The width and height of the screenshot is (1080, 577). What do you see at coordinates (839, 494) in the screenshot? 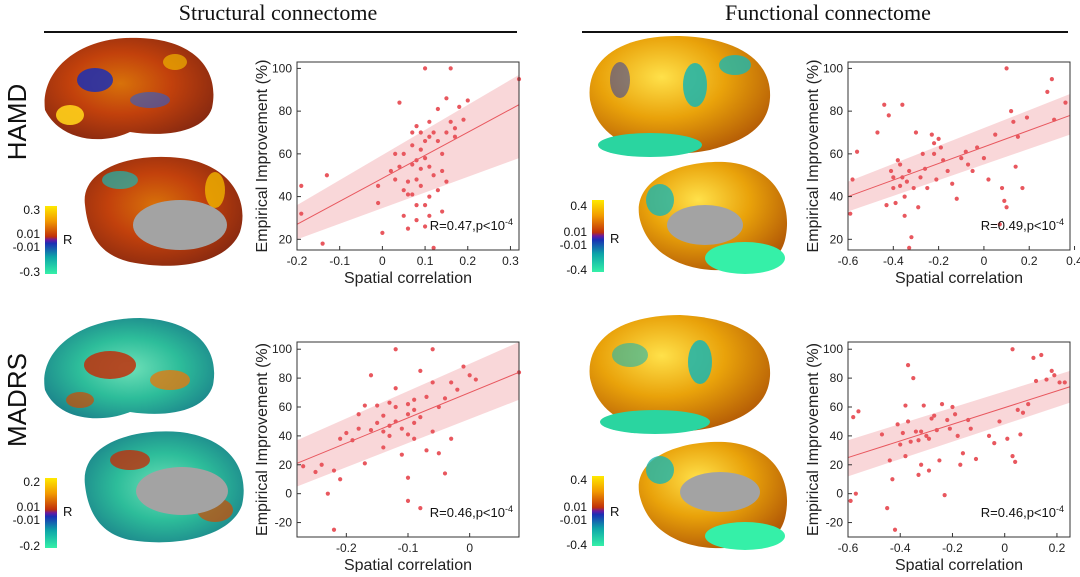
I see `y-tick-label: 0` at bounding box center [839, 494].